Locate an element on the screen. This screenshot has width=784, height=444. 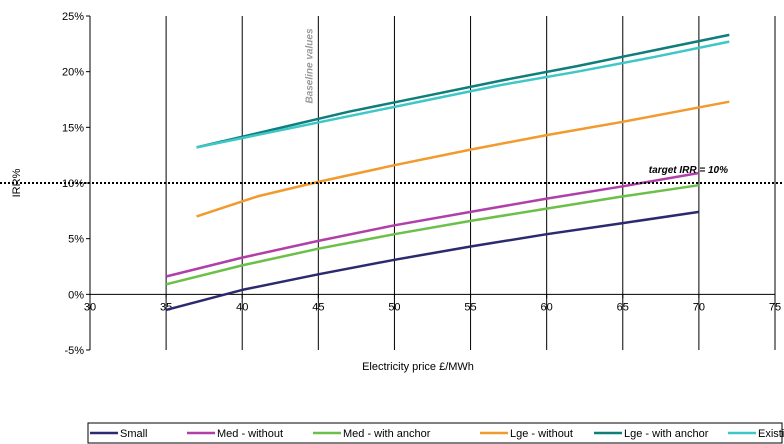
x-tick-label: 35 is located at coordinates (166, 307).